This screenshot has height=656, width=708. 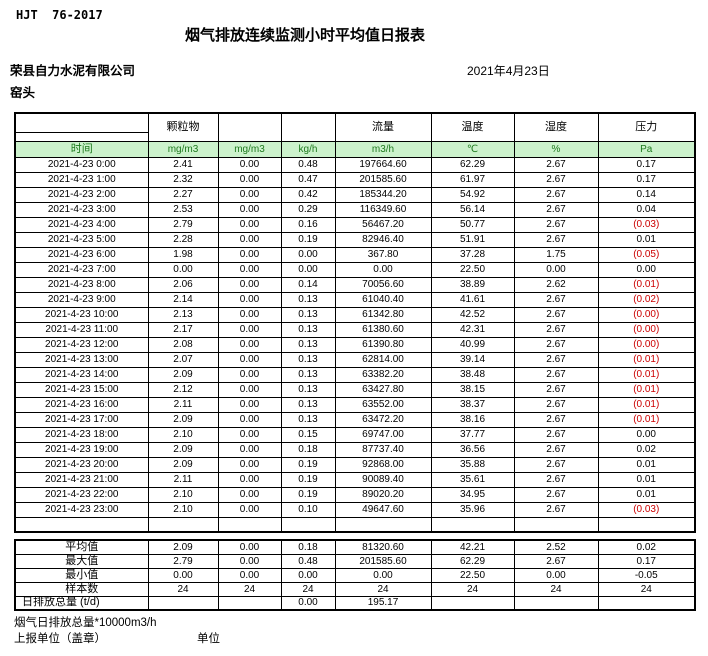 I want to click on cell-value: 2.41, so click(x=183, y=164).